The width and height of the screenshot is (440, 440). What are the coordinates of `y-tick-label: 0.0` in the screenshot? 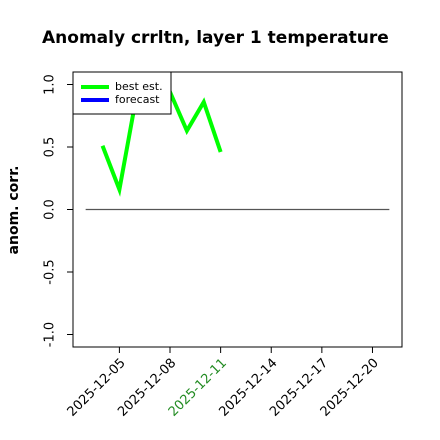 It's located at (50, 209).